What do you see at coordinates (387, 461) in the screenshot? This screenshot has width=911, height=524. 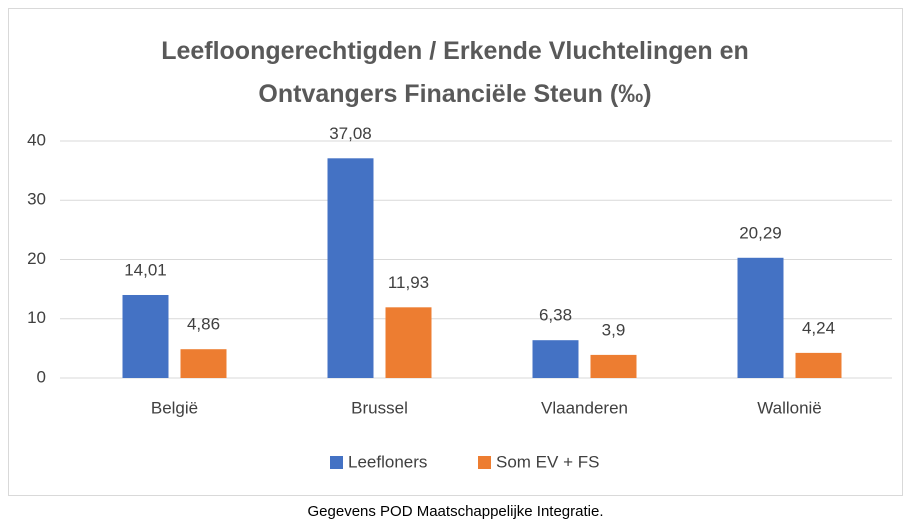 I see `legend-label: Leefloners` at bounding box center [387, 461].